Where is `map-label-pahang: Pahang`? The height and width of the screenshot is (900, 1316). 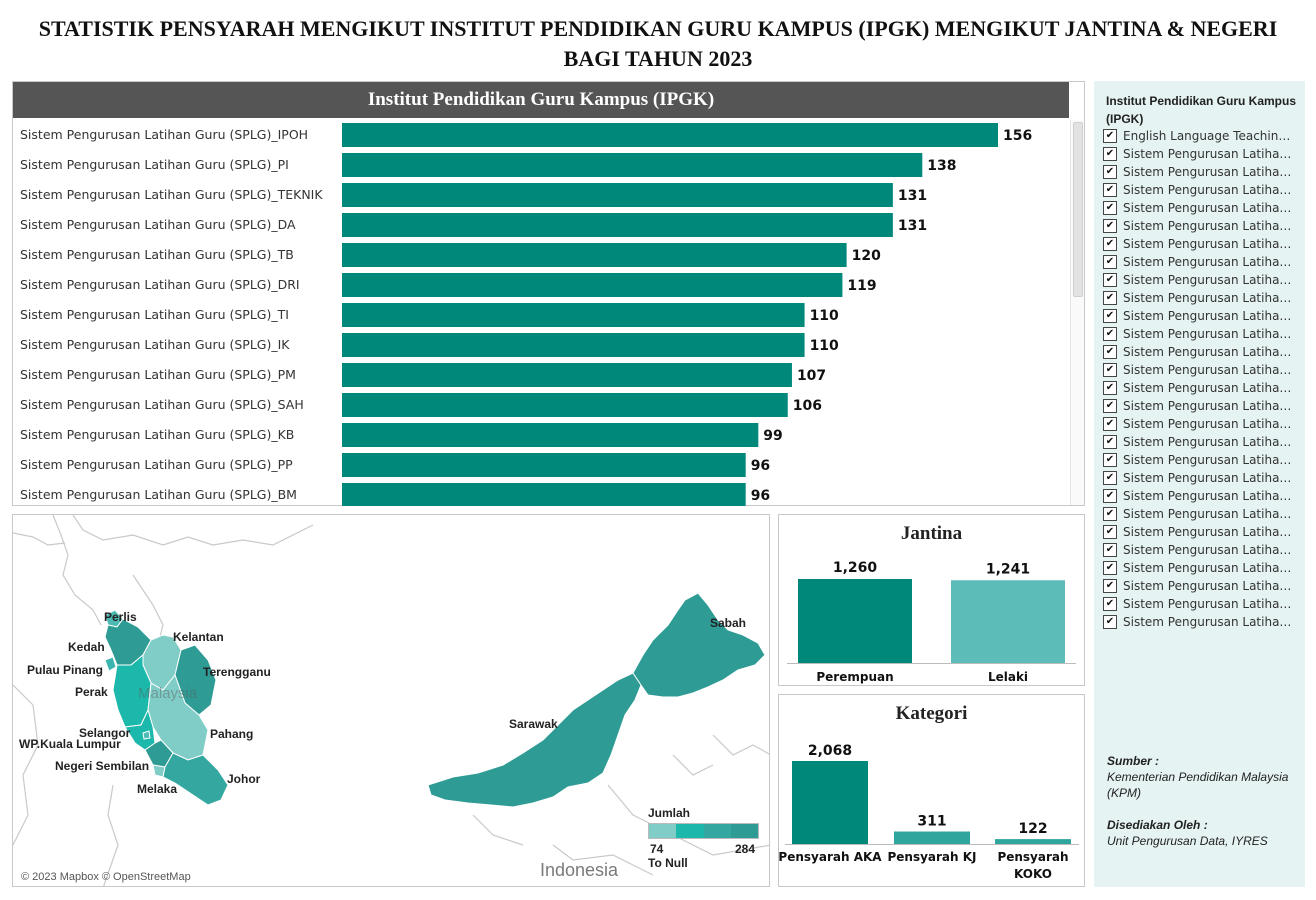
map-label-pahang: Pahang is located at coordinates (232, 734).